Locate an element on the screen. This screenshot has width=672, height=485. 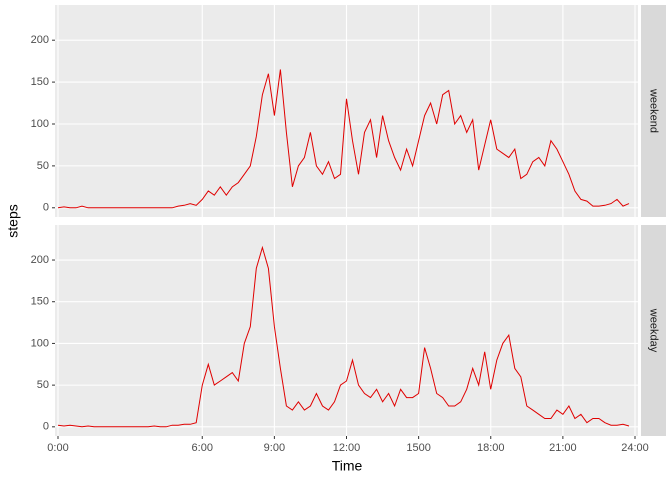
x-axis-title: Time is located at coordinates (347, 466).